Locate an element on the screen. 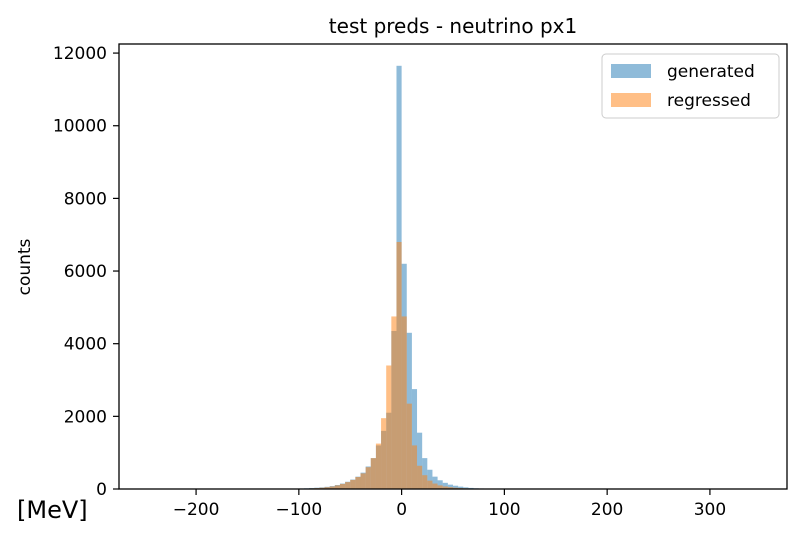  x-tick-label: 0 is located at coordinates (401, 510).